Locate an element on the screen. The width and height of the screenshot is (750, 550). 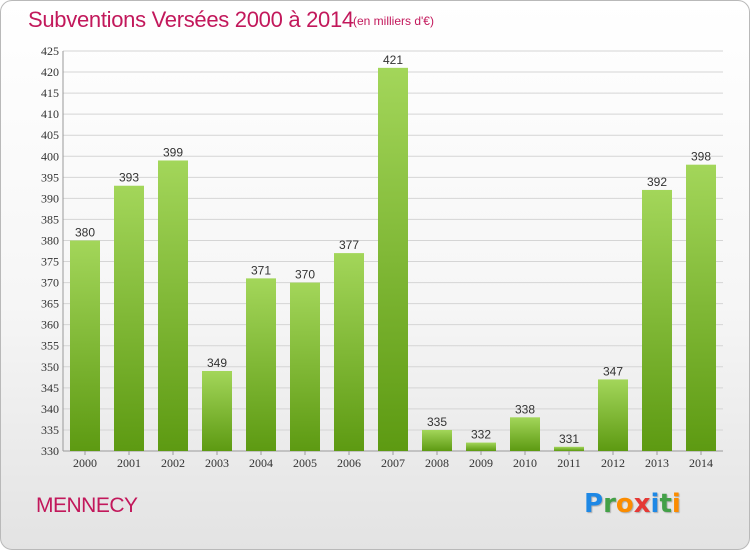
bar-value-label: 335 is located at coordinates (437, 422).